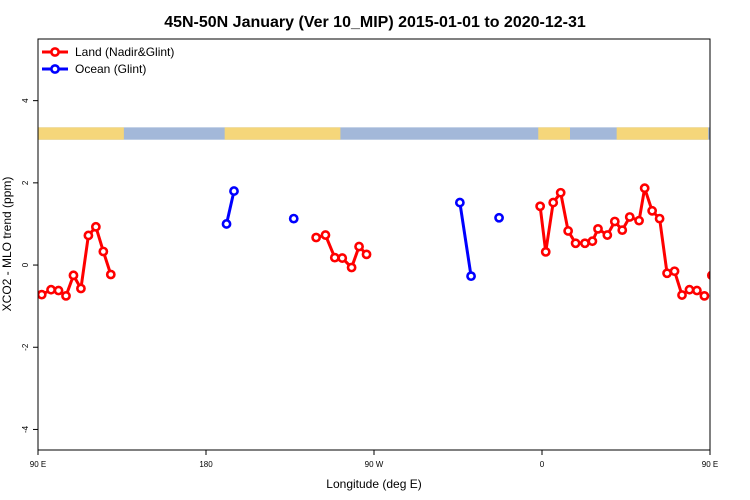  I want to click on x-axis-label: Longitude (deg E), so click(373, 484).